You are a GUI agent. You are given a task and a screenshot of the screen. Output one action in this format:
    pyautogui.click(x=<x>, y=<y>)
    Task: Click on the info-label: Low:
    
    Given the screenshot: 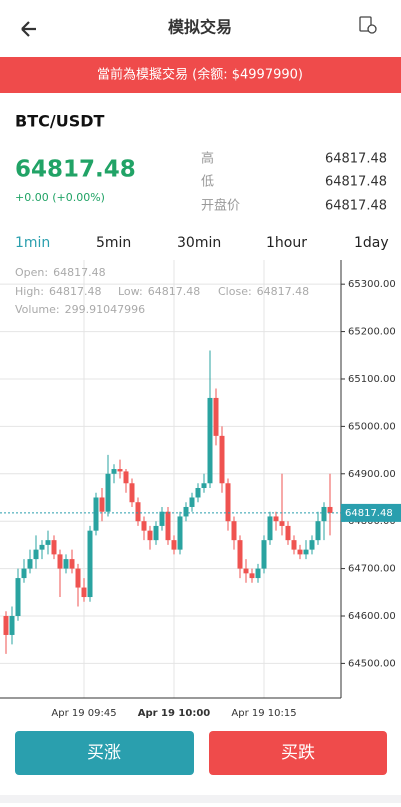 What is the action you would take?
    pyautogui.click(x=130, y=291)
    